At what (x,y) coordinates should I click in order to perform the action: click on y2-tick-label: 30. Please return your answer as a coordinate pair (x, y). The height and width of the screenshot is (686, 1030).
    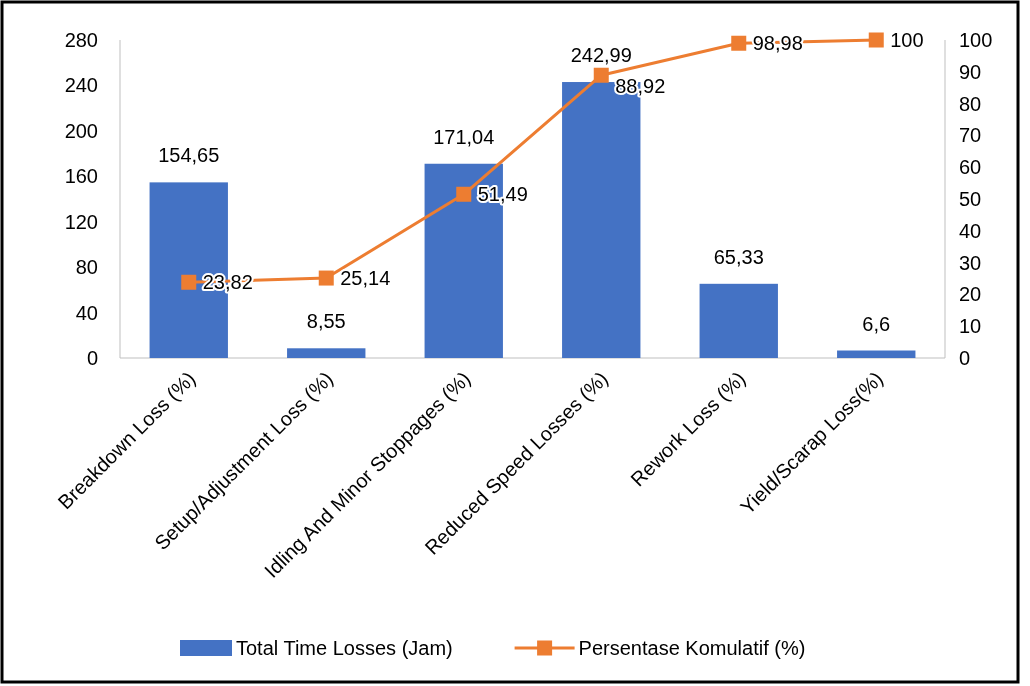
    Looking at the image, I should click on (970, 262).